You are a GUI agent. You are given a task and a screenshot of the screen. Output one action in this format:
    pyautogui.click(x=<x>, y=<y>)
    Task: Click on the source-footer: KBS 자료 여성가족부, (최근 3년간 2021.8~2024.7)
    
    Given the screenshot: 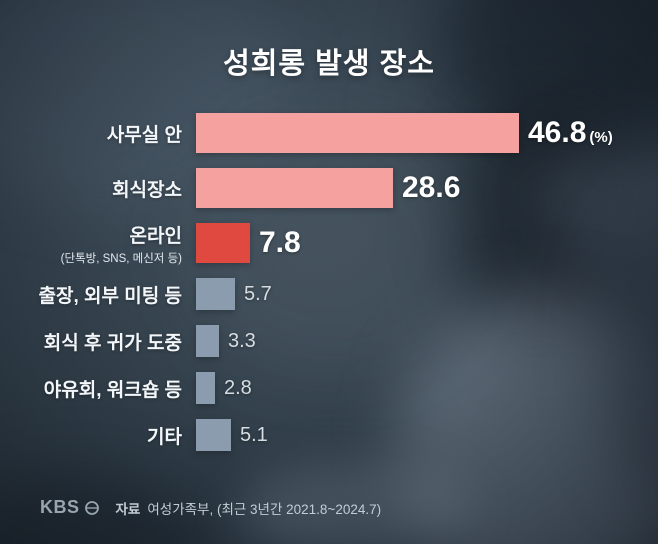 What is the action you would take?
    pyautogui.click(x=210, y=507)
    